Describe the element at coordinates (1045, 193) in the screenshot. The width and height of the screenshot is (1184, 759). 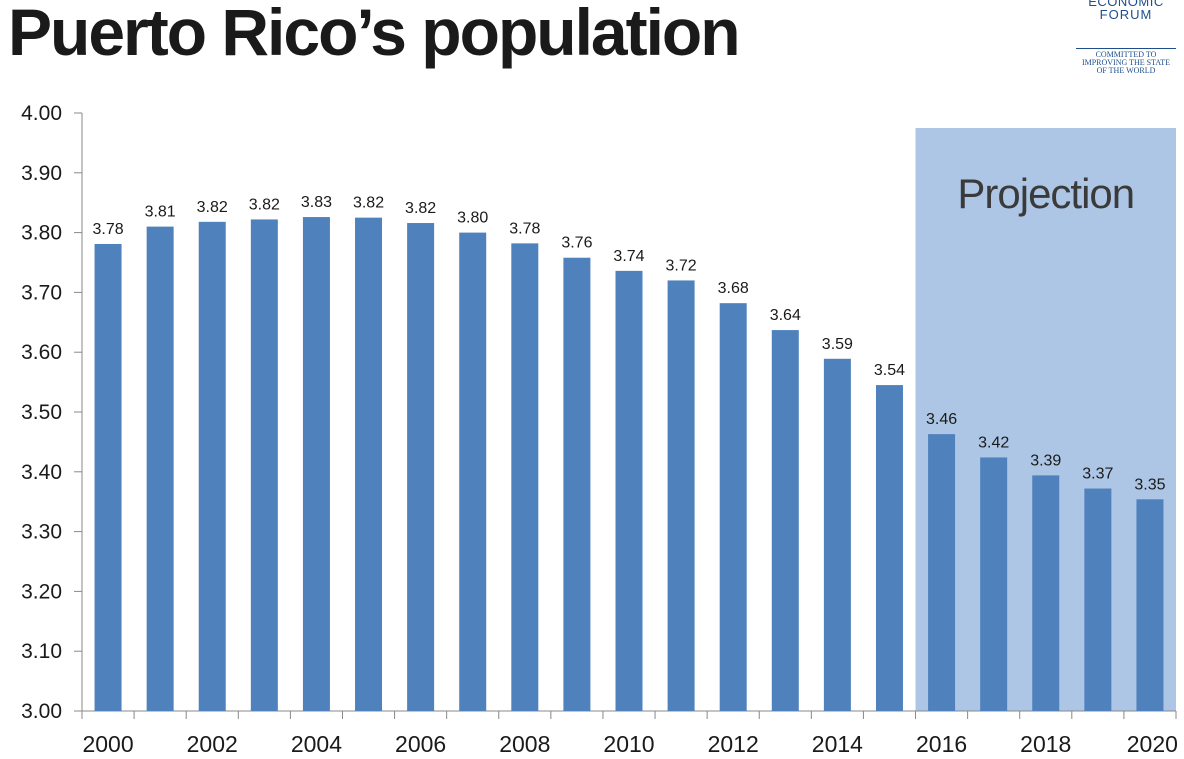
I see `projection-label: Projection` at that location.